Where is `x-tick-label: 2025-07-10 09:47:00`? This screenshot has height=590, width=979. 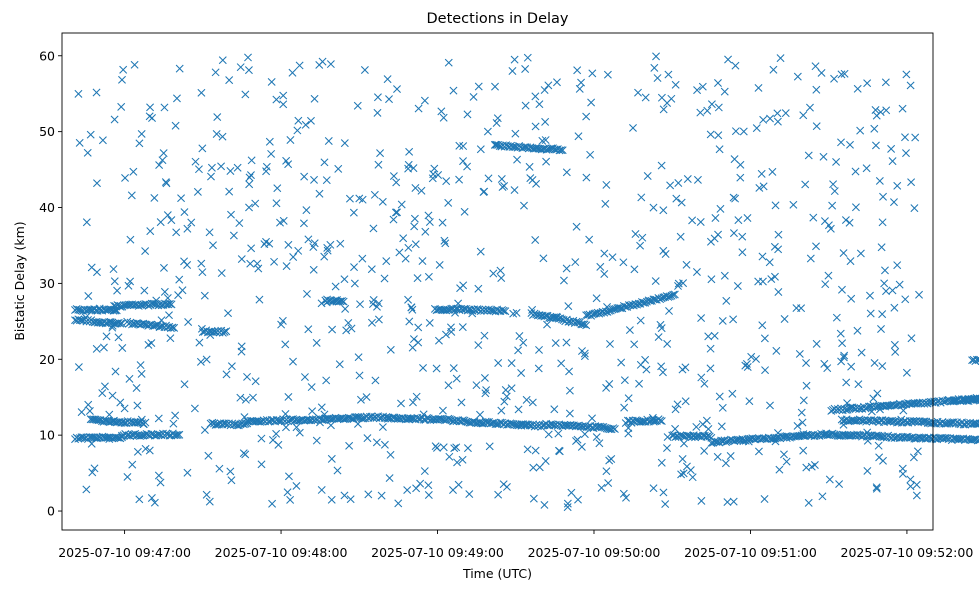
x-tick-label: 2025-07-10 09:47:00 is located at coordinates (124, 552).